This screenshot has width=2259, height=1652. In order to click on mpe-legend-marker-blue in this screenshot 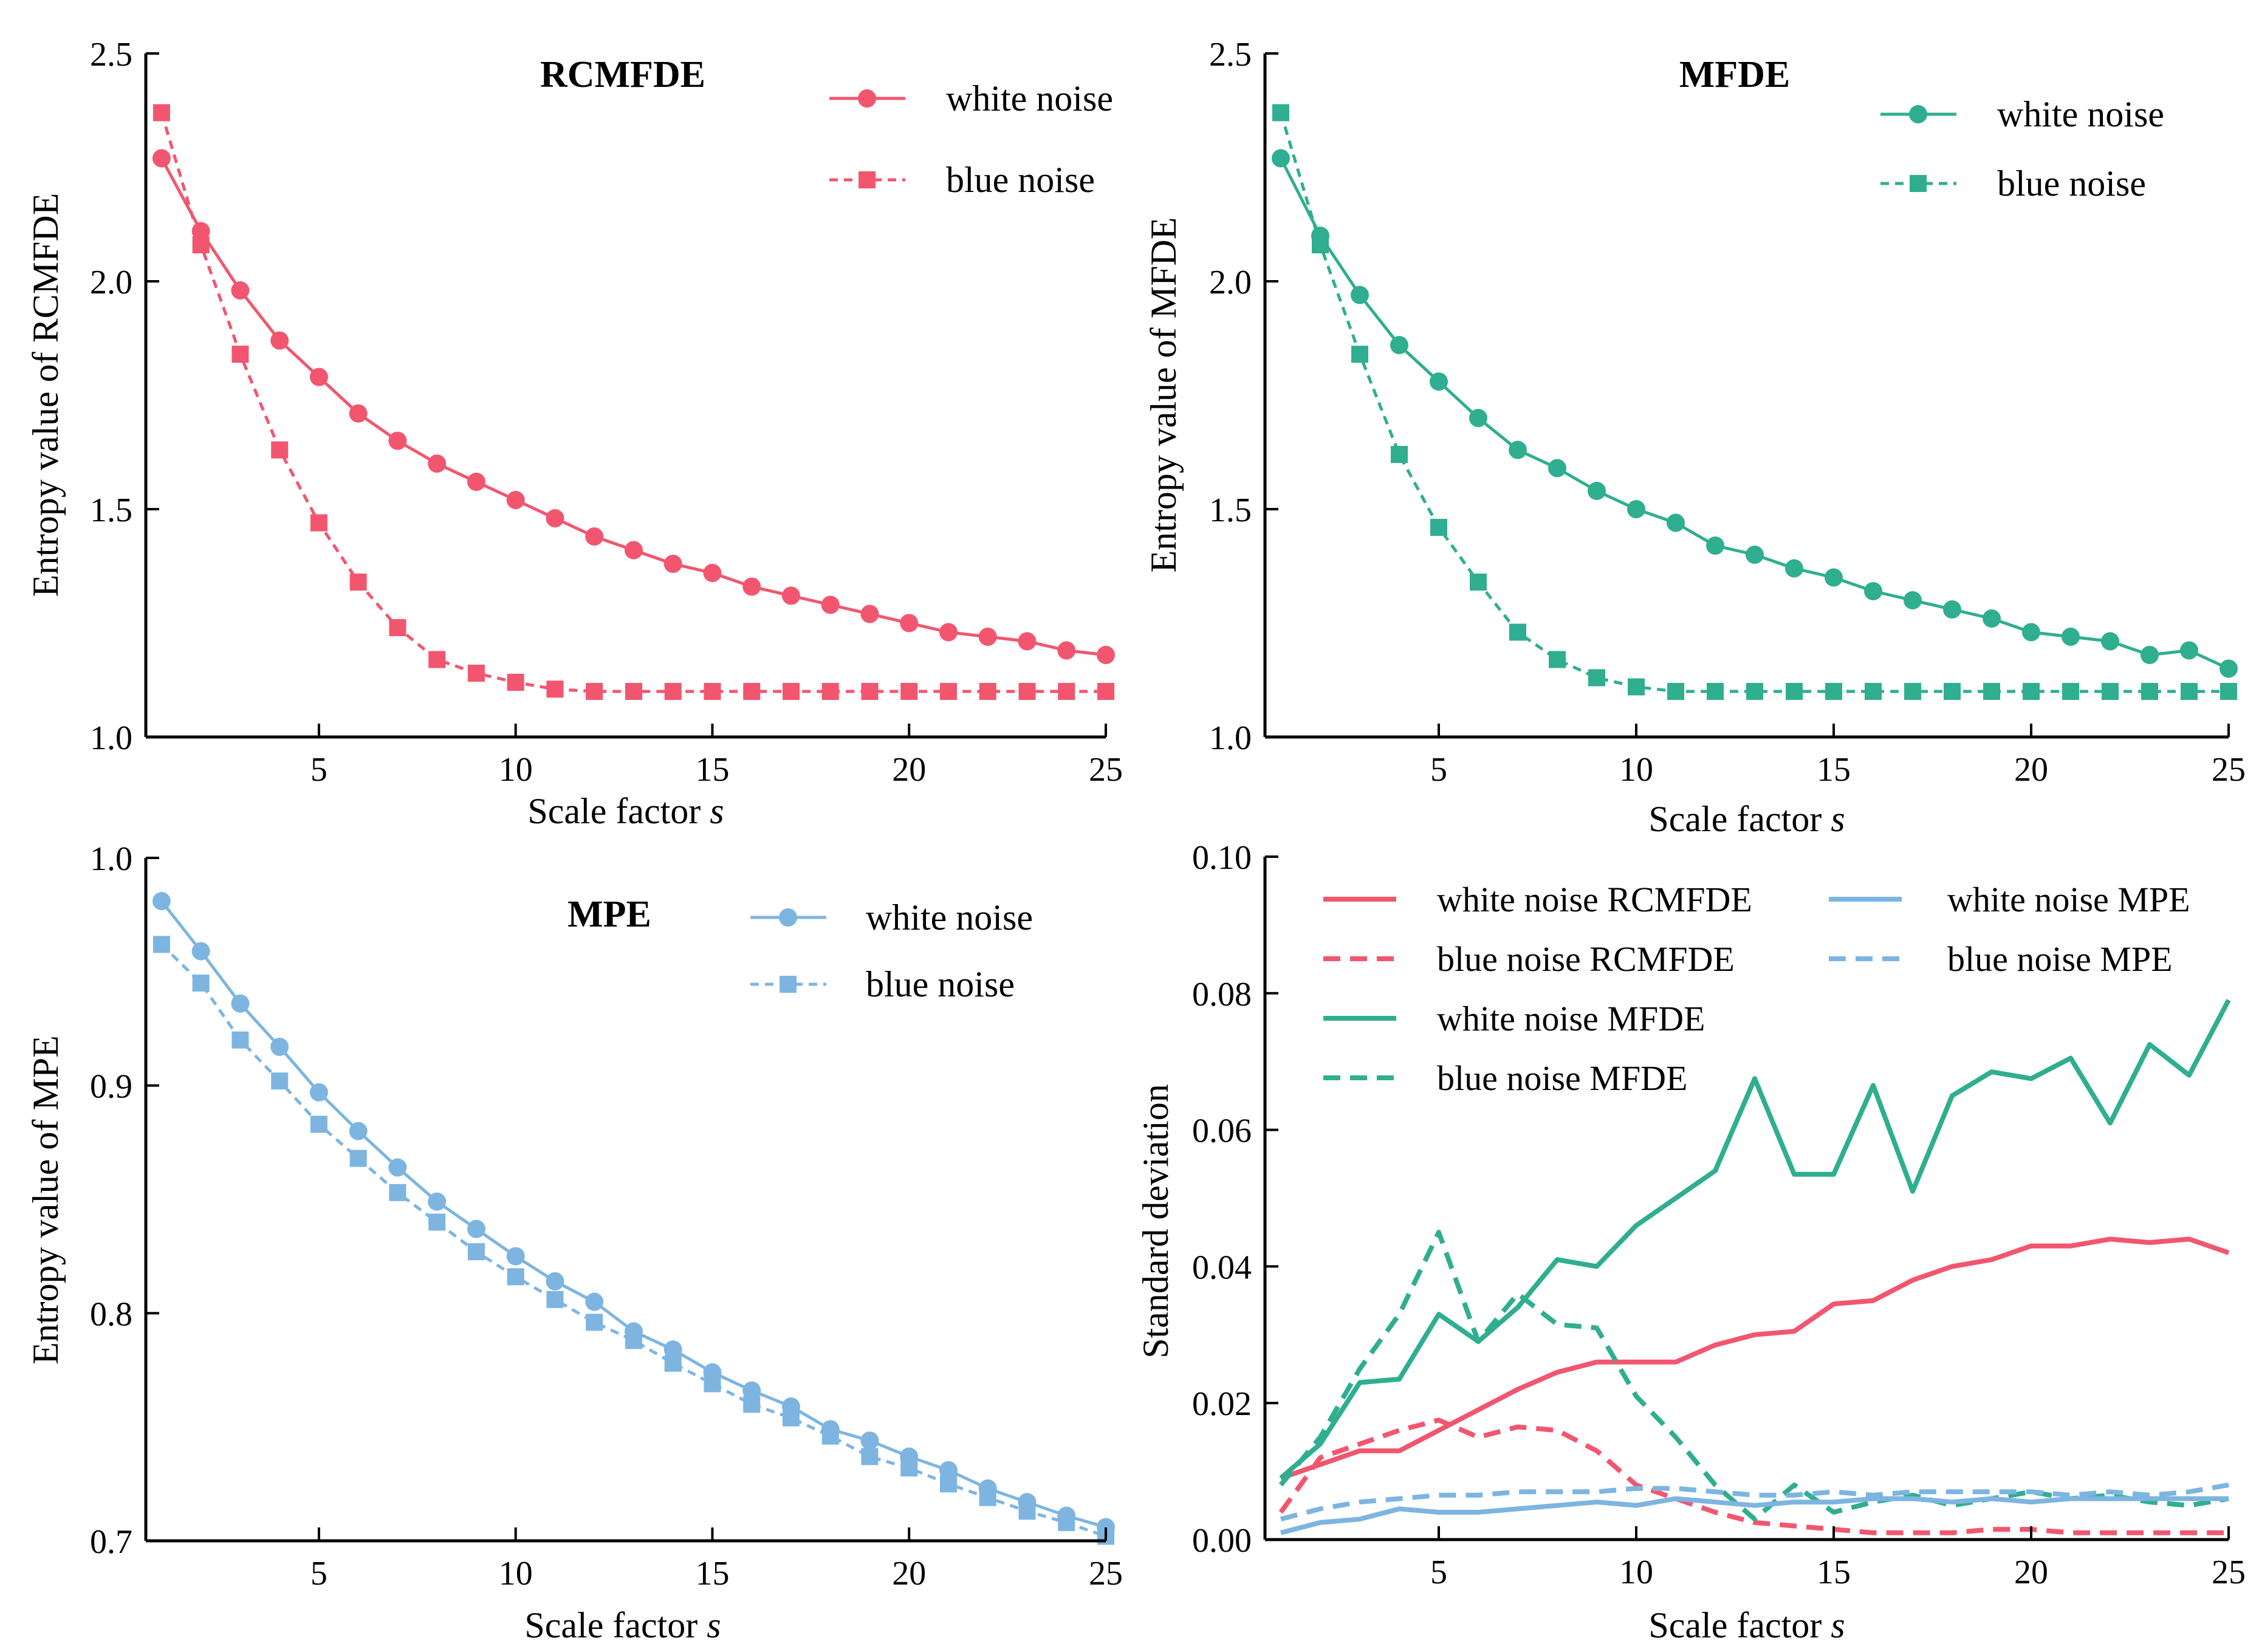, I will do `click(788, 984)`.